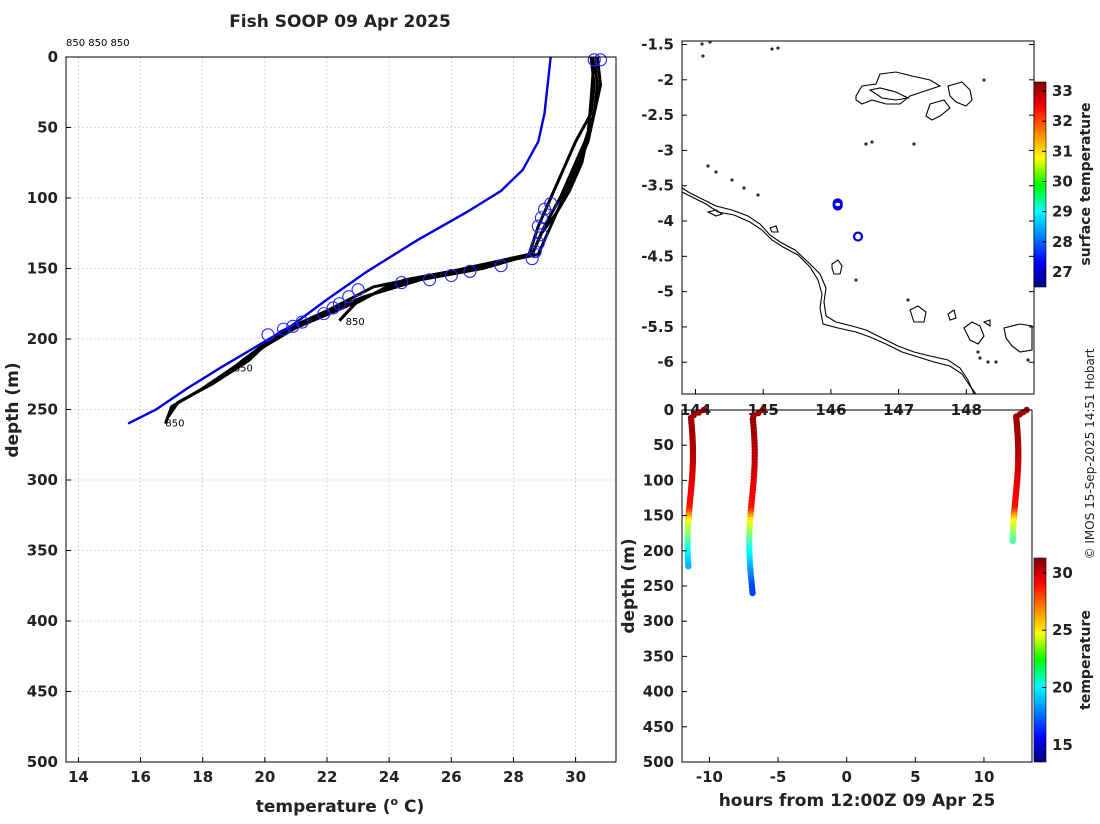 This screenshot has height=824, width=1100. What do you see at coordinates (857, 501) in the screenshot?
I see `section-casts` at bounding box center [857, 501].